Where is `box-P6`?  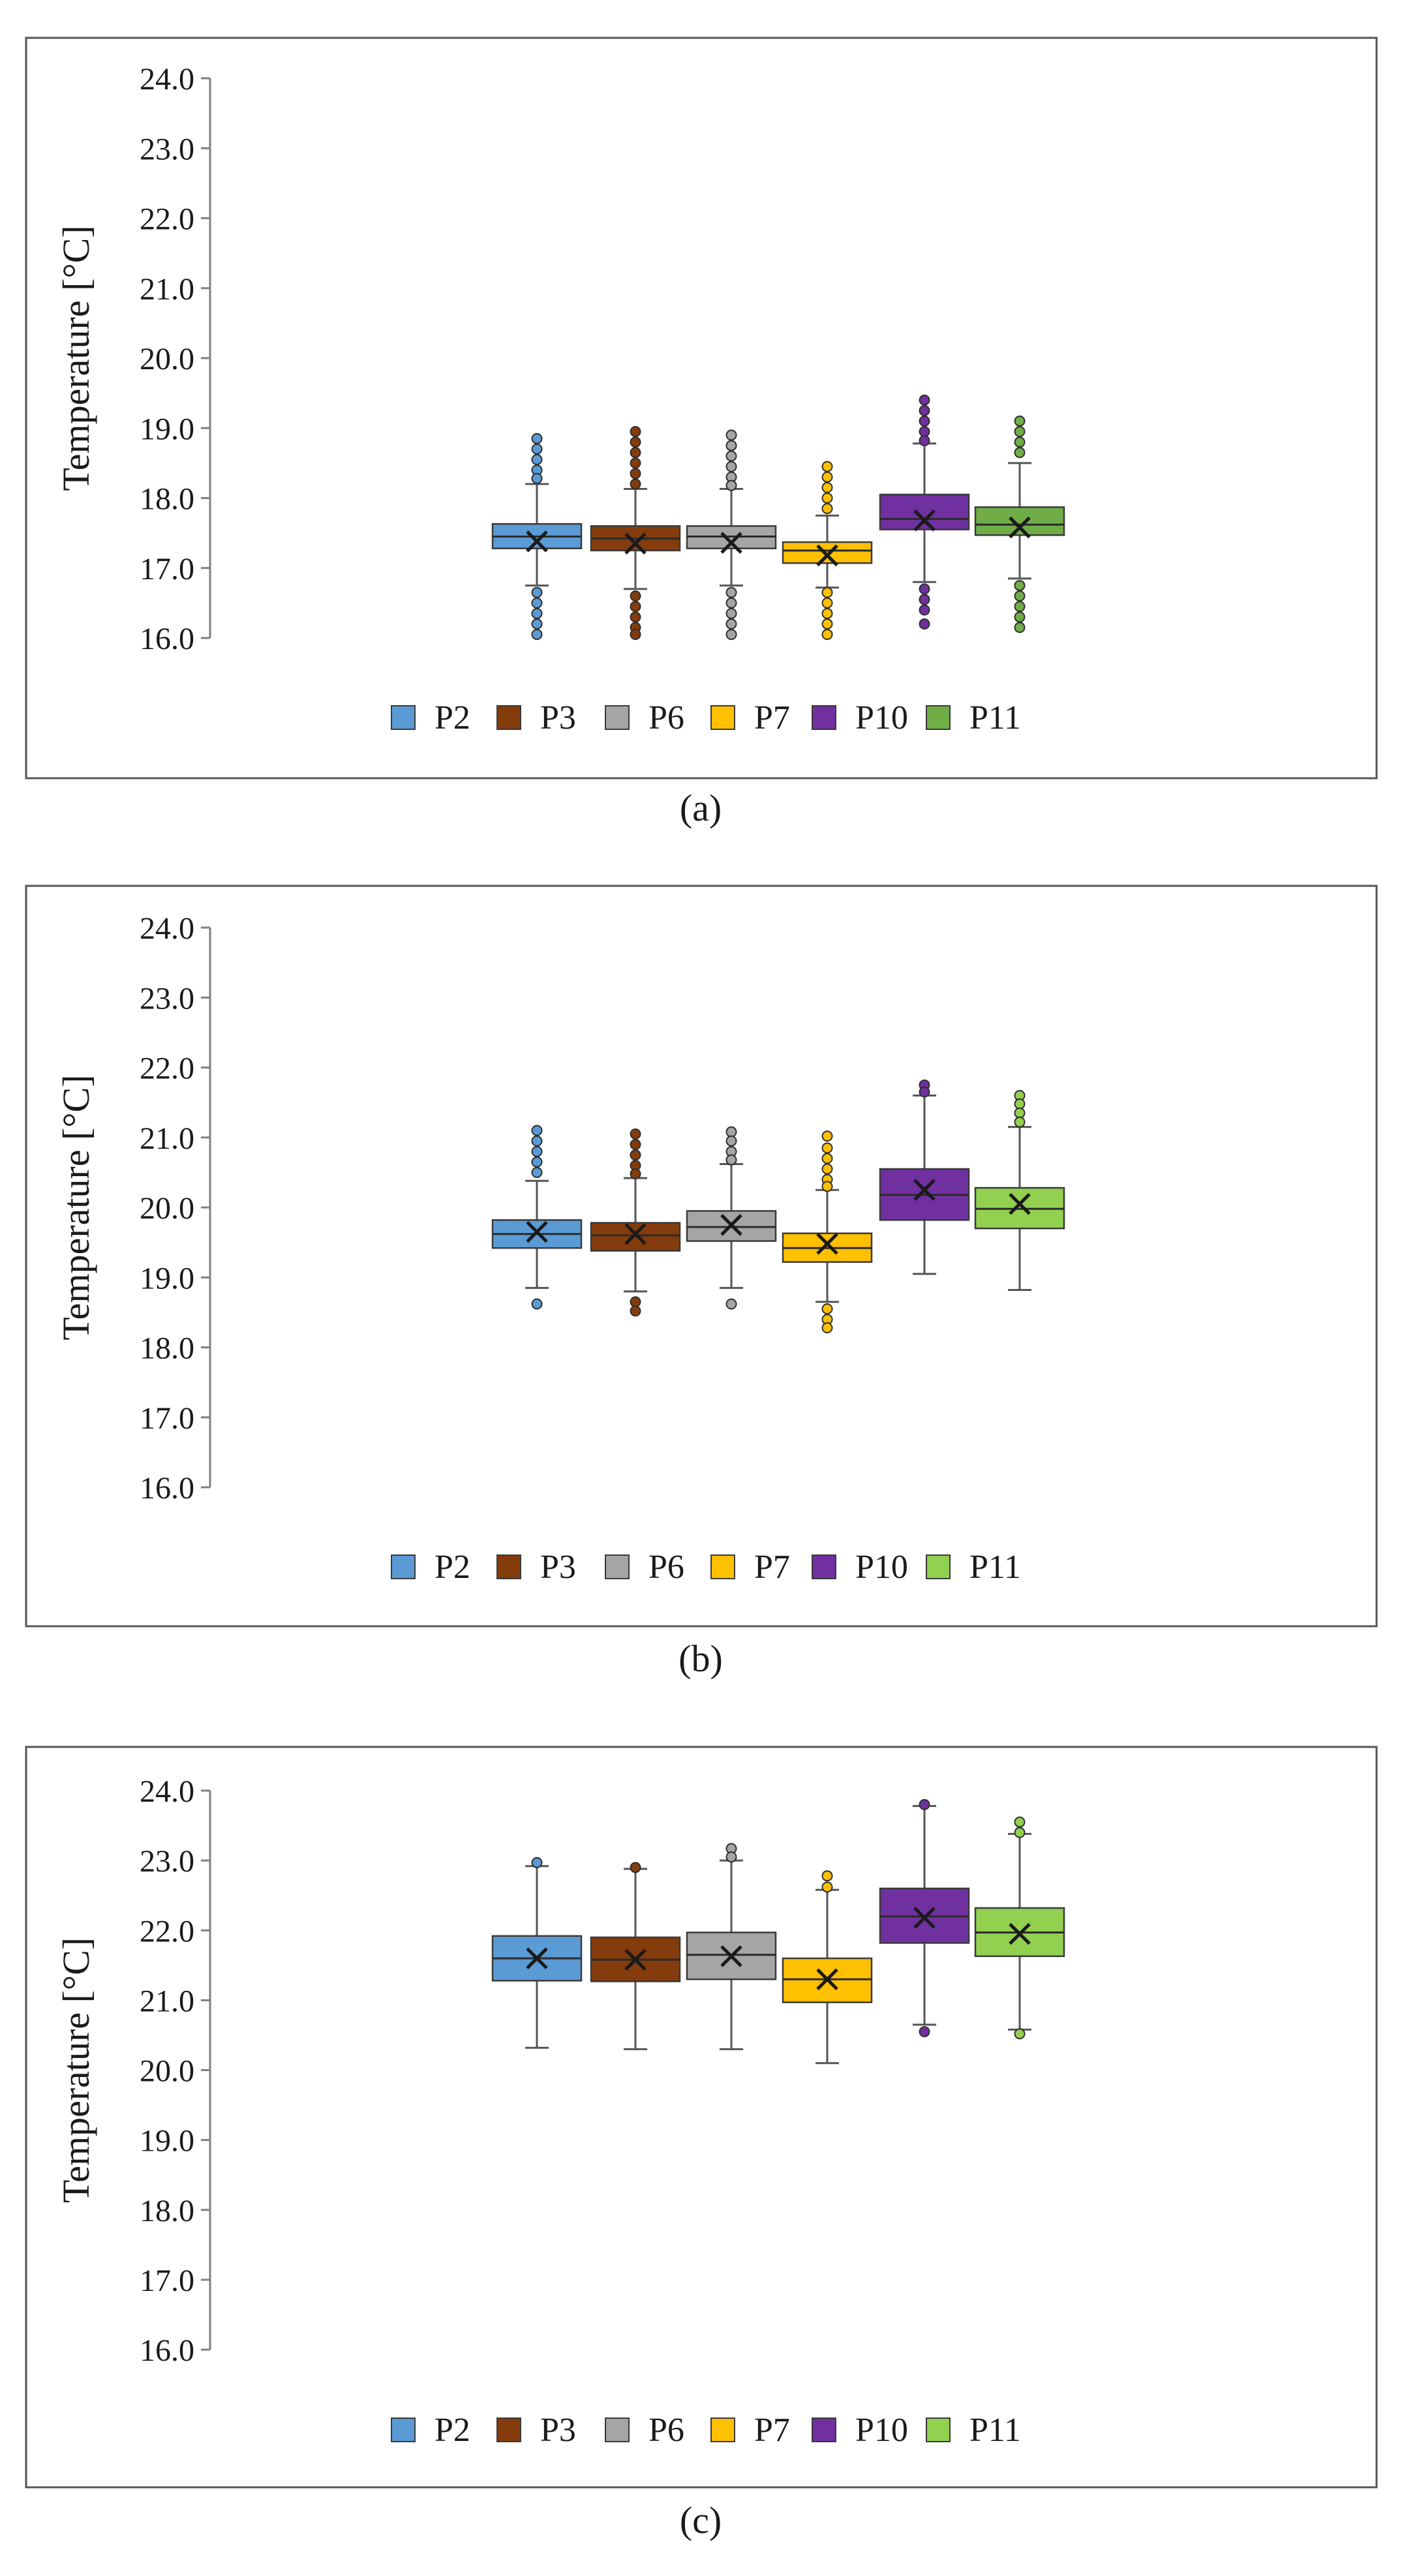
box-P6 is located at coordinates (731, 1947).